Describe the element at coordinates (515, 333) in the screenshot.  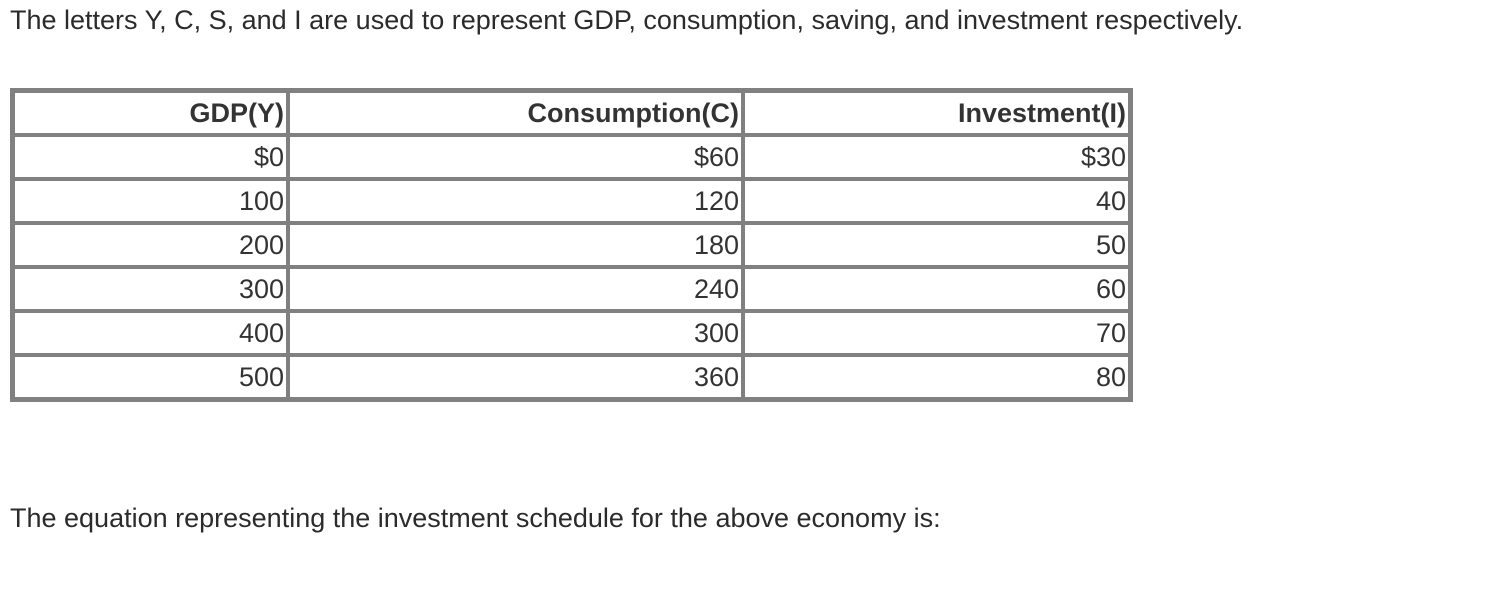
I see `cell-consumption: 300` at that location.